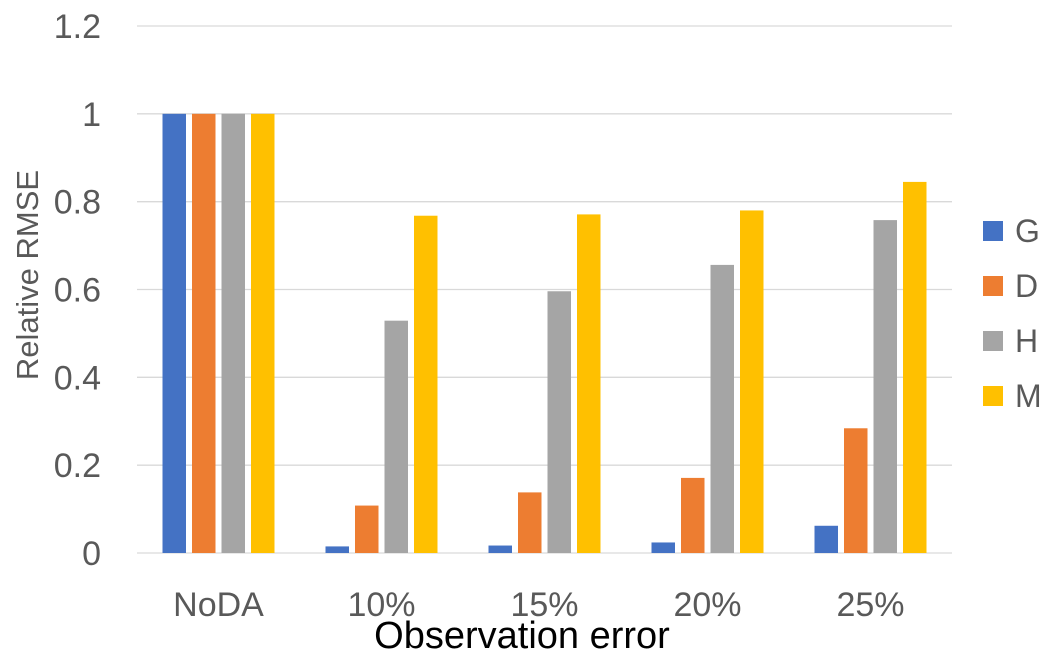 This screenshot has width=1049, height=657. Describe the element at coordinates (530, 522) in the screenshot. I see `bar-D-15%` at that location.